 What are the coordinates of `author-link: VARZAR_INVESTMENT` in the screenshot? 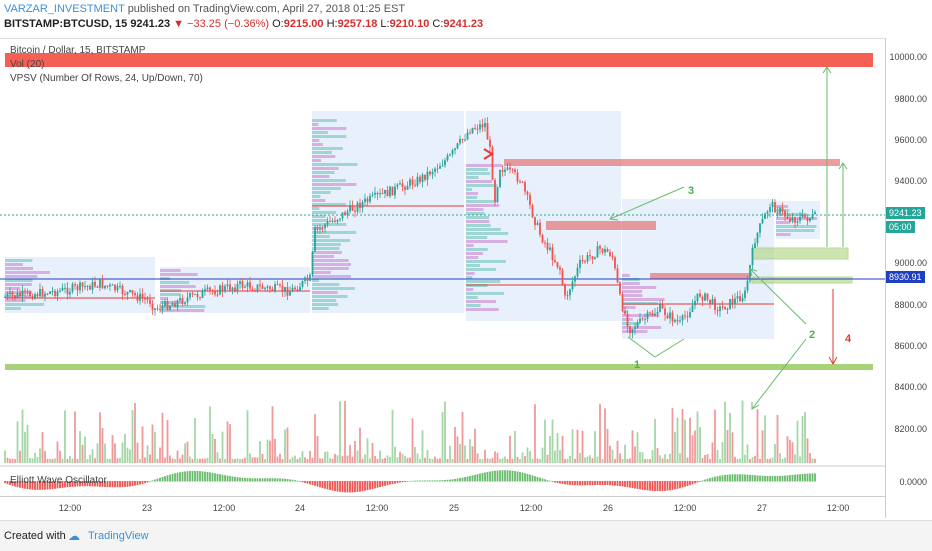 It's located at (64, 9).